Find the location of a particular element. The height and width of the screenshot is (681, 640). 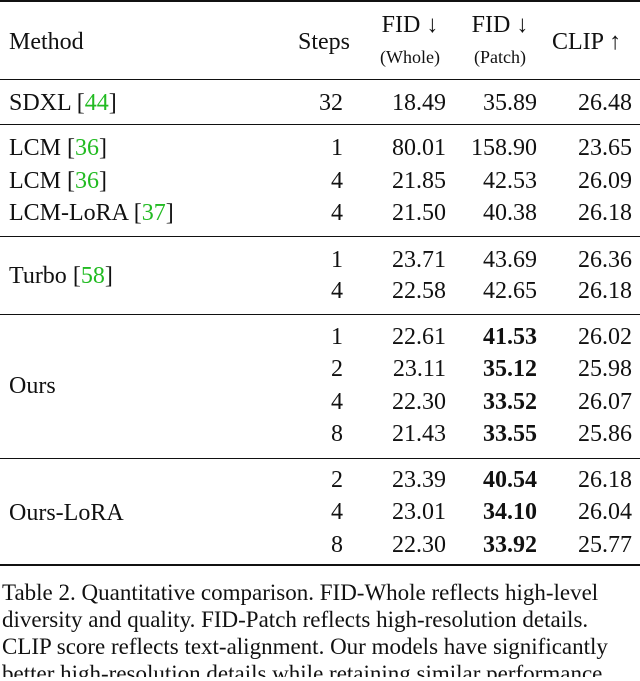

fid-patch-cell: 33.55 is located at coordinates (510, 434).